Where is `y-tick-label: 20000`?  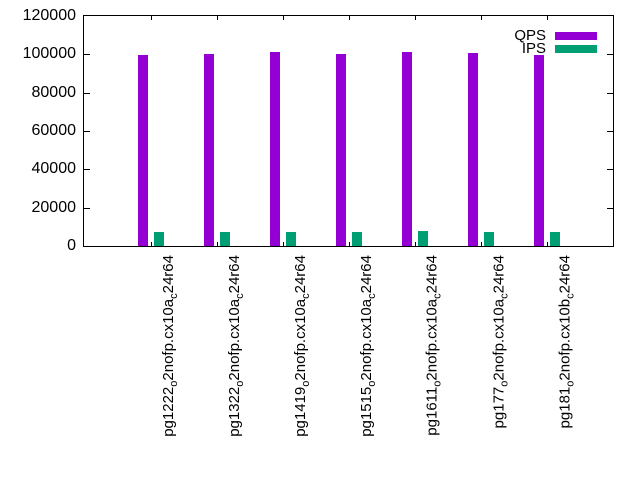
y-tick-label: 20000 is located at coordinates (54, 207).